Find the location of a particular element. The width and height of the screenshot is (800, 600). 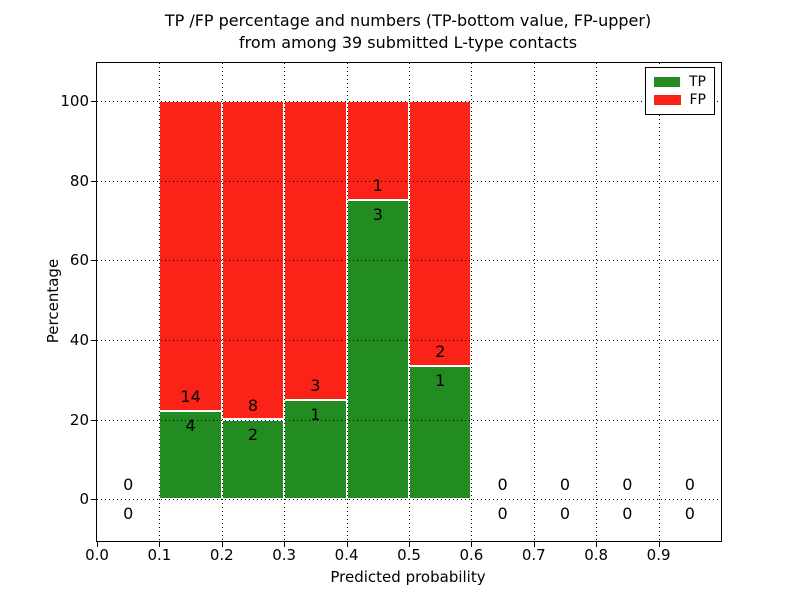

legend-entry: FP is located at coordinates (680, 100).